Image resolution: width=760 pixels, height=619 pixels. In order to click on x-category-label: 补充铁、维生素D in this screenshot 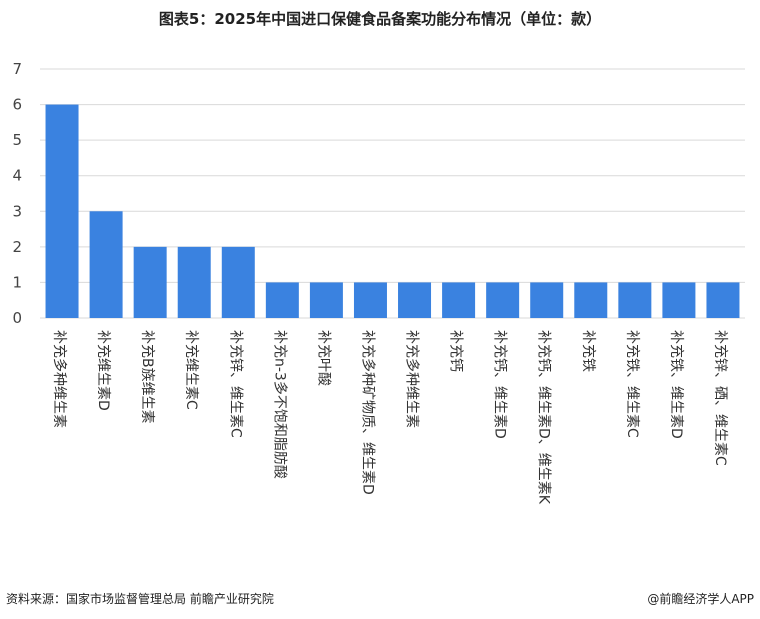, I will do `click(676, 384)`.